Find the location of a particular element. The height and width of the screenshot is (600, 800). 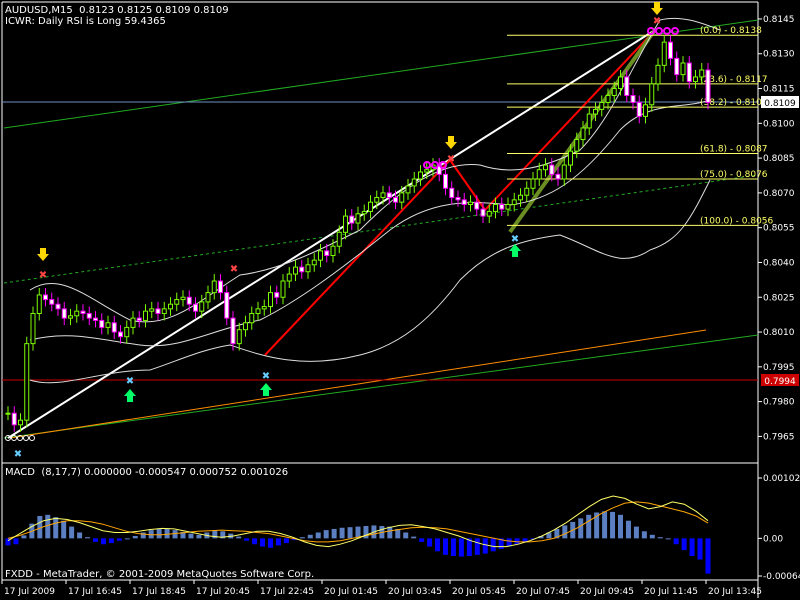

time-tick-label: 17 Jul 22:45 is located at coordinates (287, 592).